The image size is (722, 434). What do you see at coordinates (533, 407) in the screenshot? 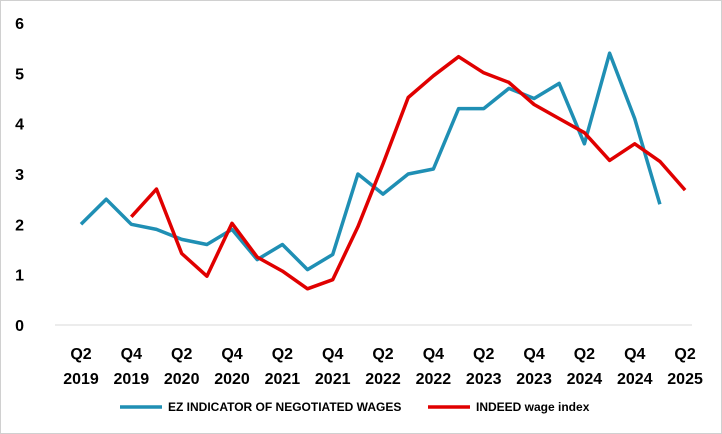
I see `legend-entry-indeed-wage-index: INDEED wage index` at bounding box center [533, 407].